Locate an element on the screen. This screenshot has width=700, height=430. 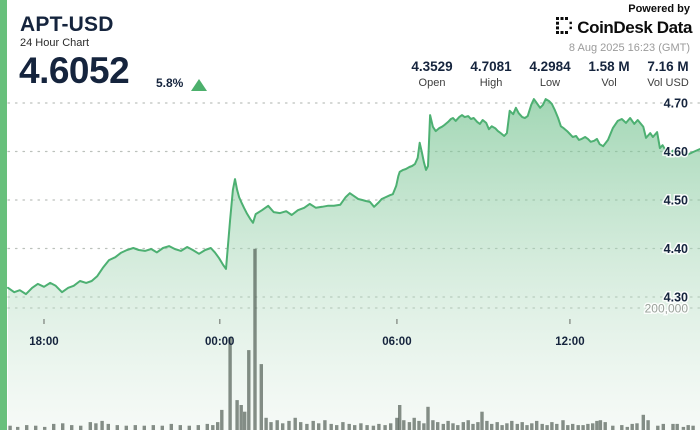
x-axis-label: 00:00 is located at coordinates (219, 342).